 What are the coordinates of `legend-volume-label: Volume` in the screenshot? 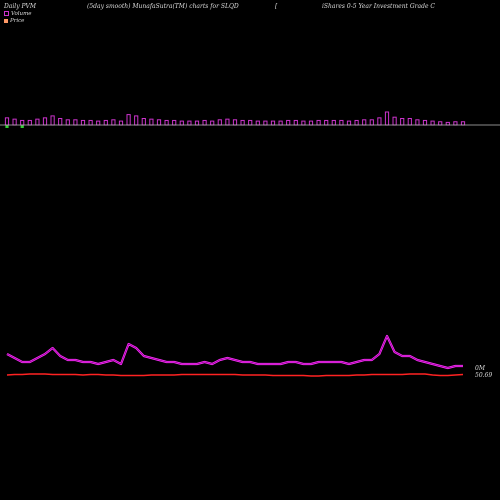 It's located at (21, 14).